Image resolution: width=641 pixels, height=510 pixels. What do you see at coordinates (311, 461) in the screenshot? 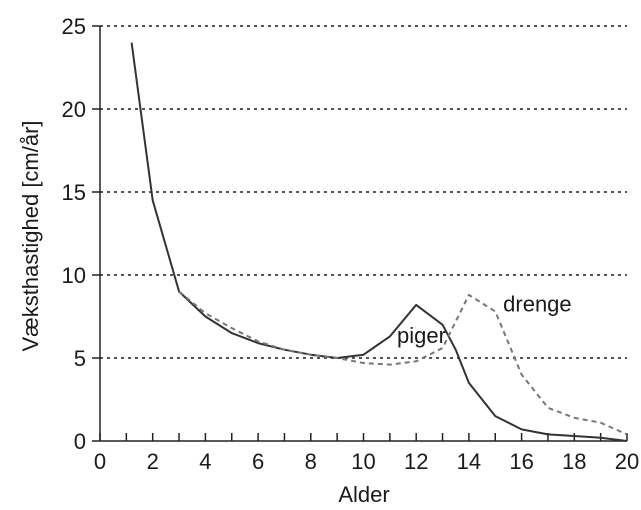
I see `x-tick-label-8: 8` at bounding box center [311, 461].